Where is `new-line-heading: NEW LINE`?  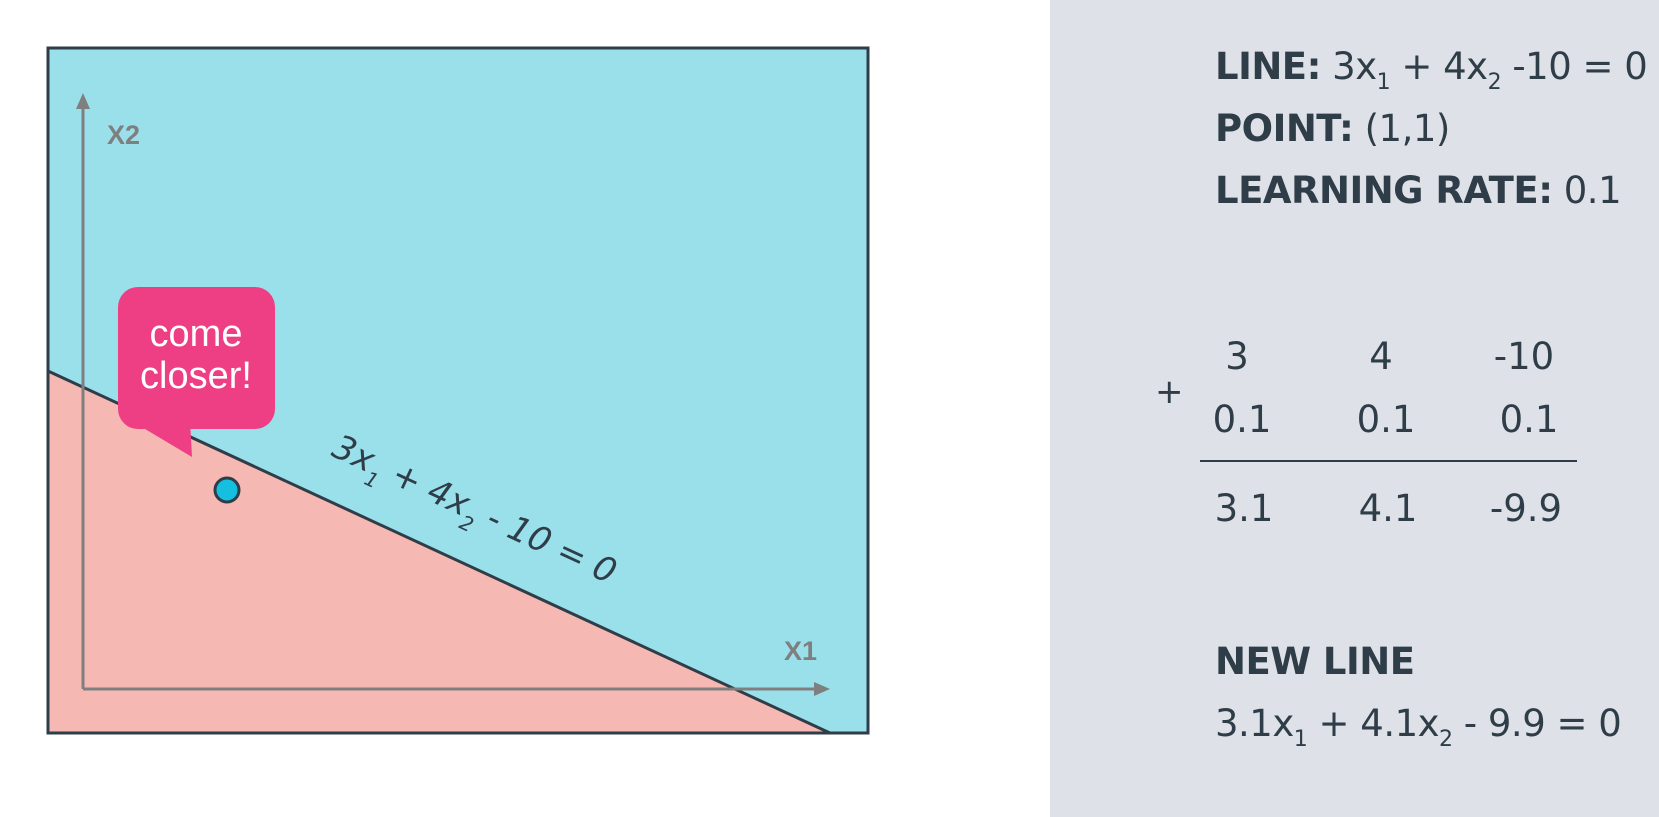 new-line-heading: NEW LINE is located at coordinates (1315, 661).